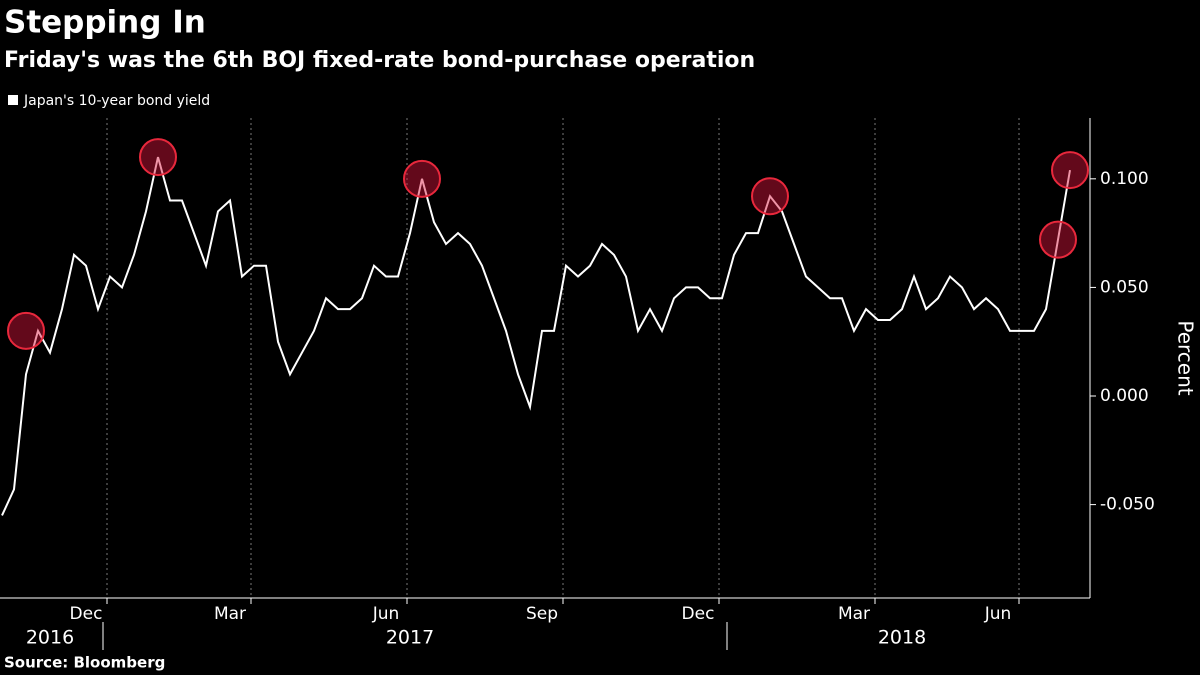 This screenshot has height=675, width=1200. I want to click on year-label: 2016, so click(50, 638).